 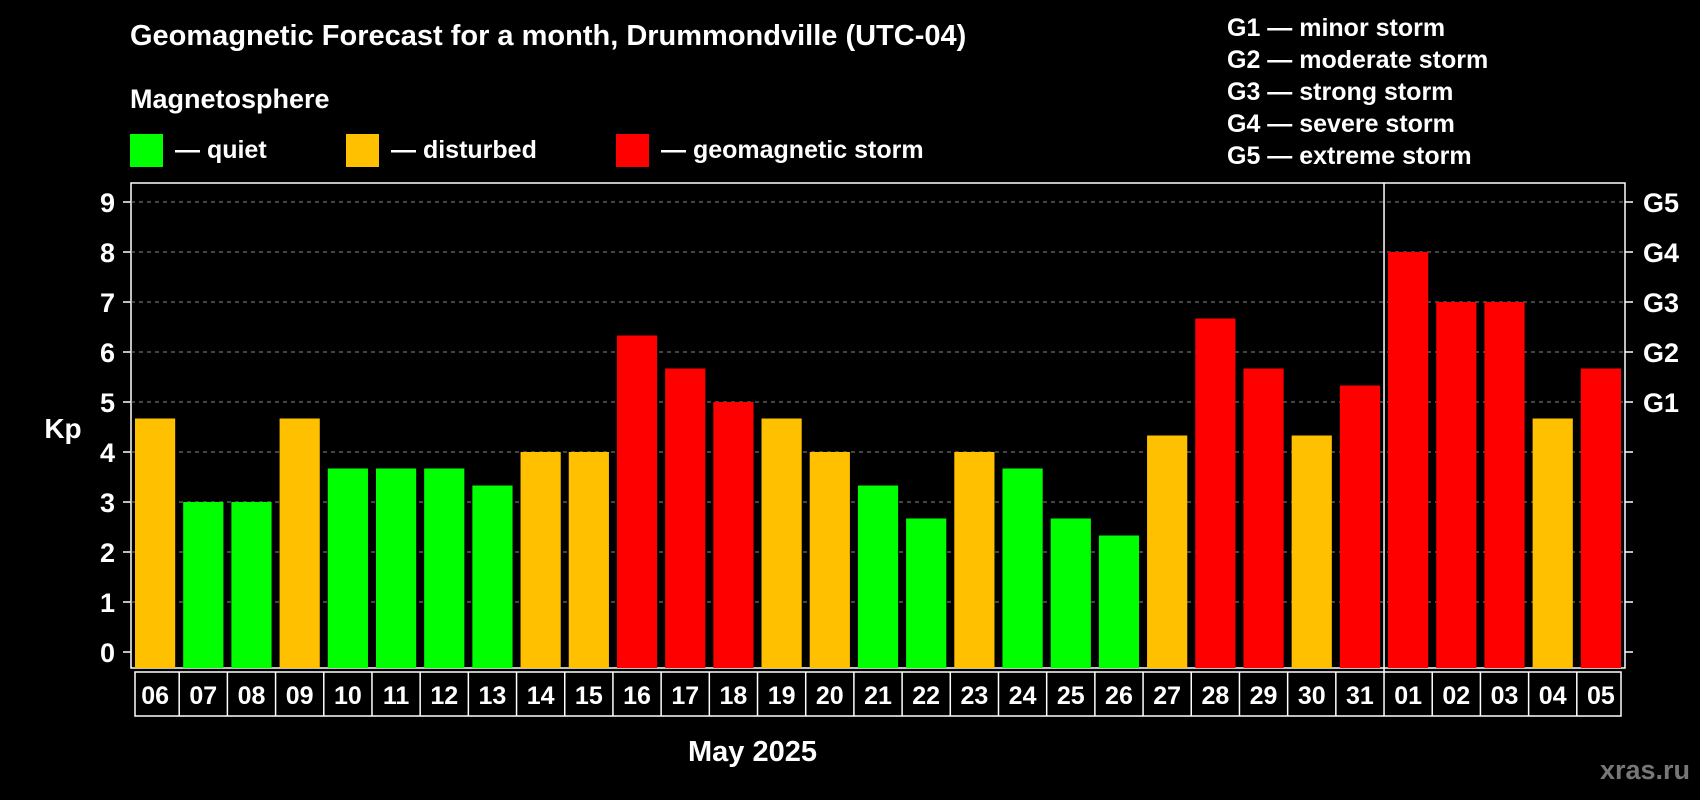 What do you see at coordinates (107, 303) in the screenshot?
I see `y-tick-label-7: 7` at bounding box center [107, 303].